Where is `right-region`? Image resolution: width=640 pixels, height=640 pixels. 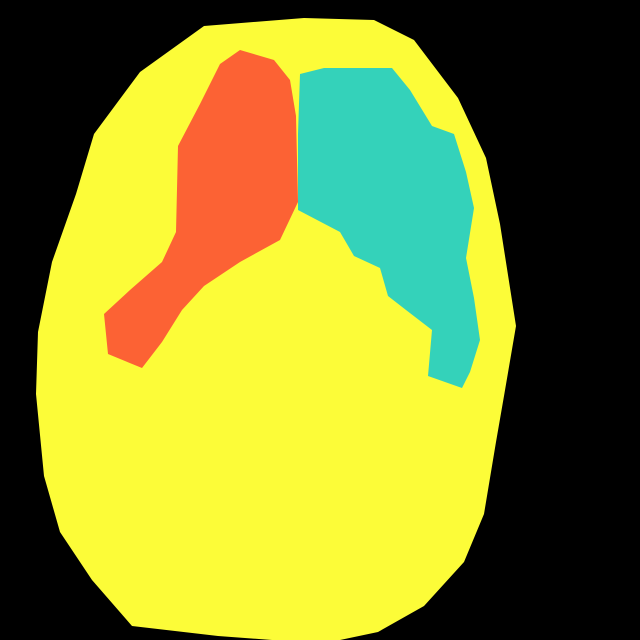
right-region is located at coordinates (389, 228).